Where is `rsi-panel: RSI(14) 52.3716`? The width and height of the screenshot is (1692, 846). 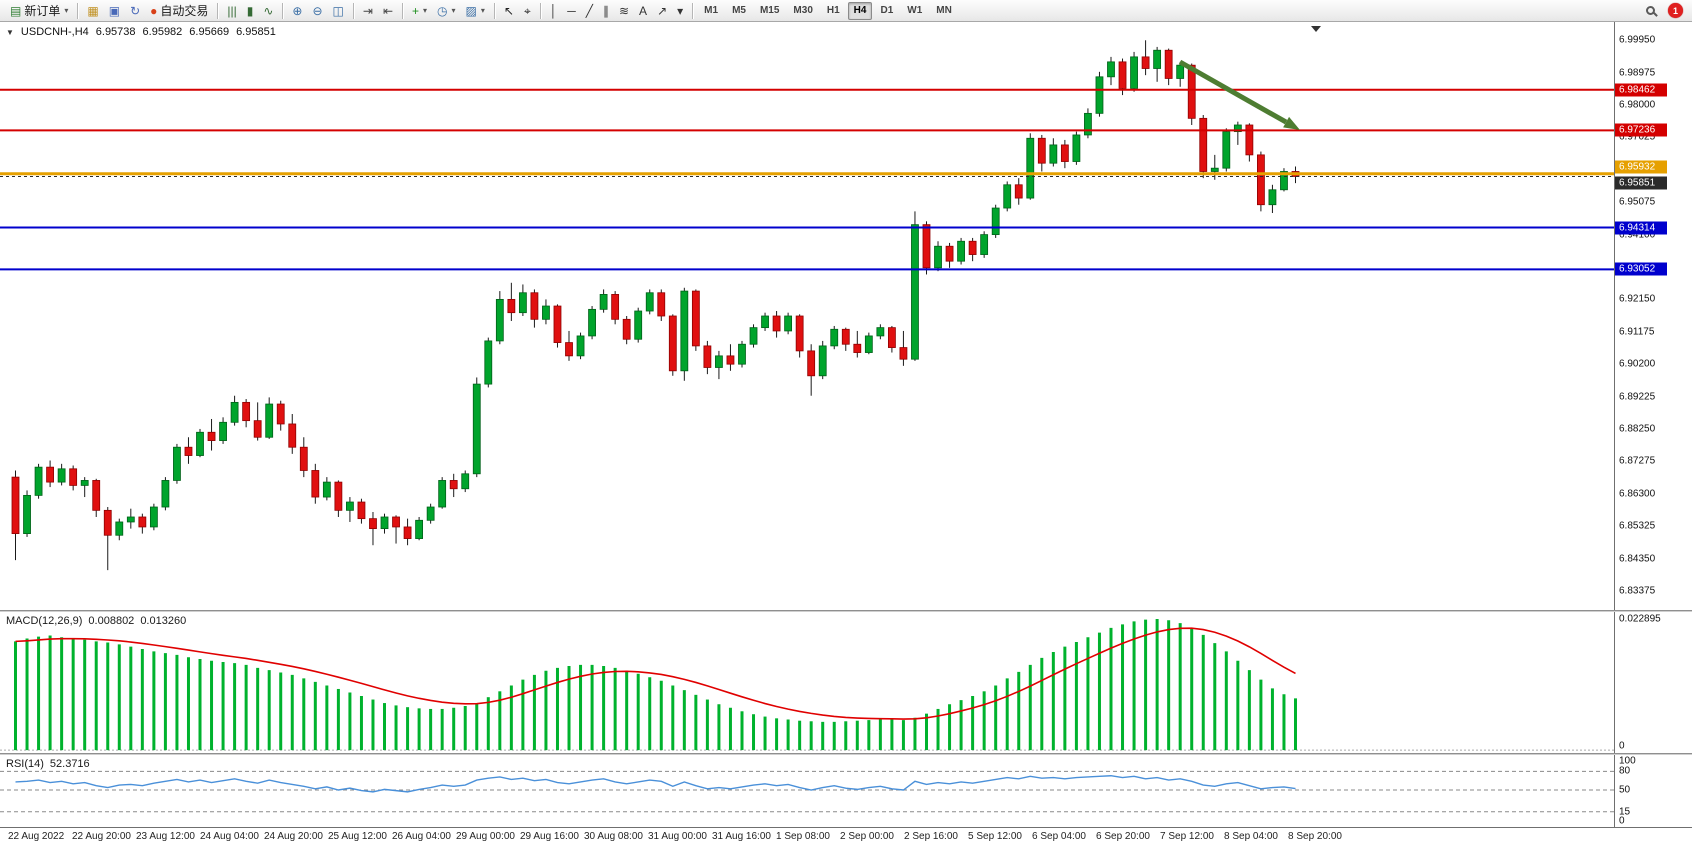 rsi-panel: RSI(14) 52.3716 is located at coordinates (807, 791).